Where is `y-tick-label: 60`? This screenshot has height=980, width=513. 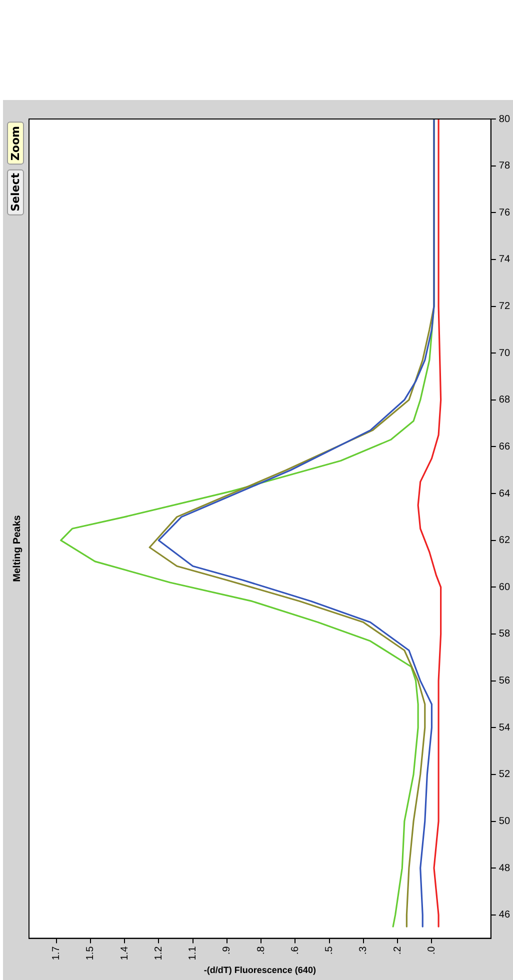 y-tick-label: 60 is located at coordinates (504, 587).